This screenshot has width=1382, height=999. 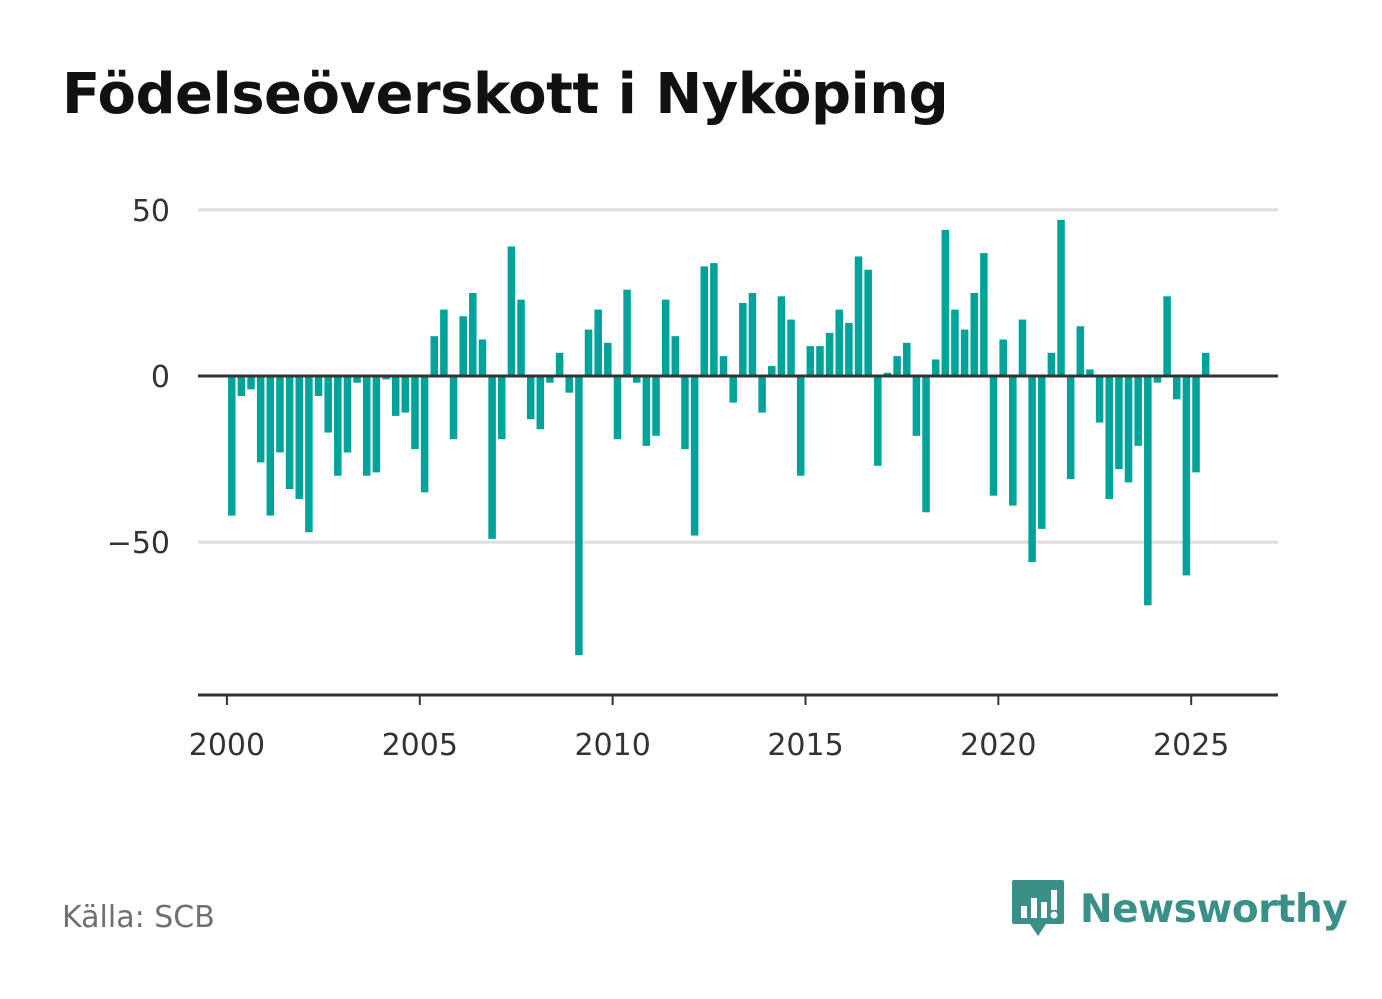 I want to click on x-tick-label: 2025, so click(x=1191, y=745).